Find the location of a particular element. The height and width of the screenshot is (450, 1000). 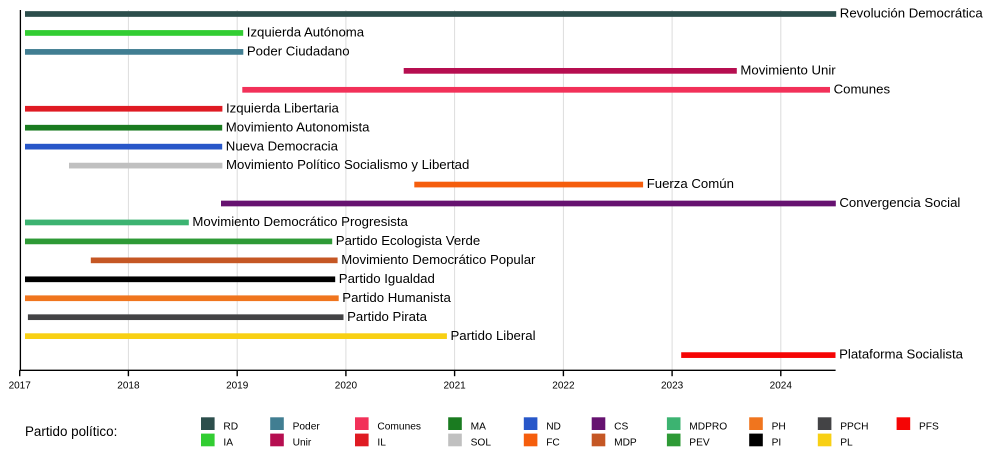

svg-text: RD is located at coordinates (230, 426).